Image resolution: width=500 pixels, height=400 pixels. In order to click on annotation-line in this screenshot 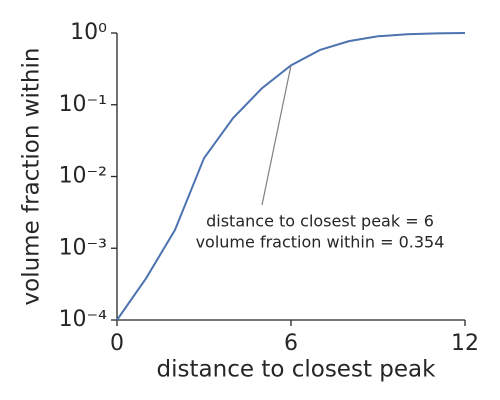, I will do `click(276, 135)`.